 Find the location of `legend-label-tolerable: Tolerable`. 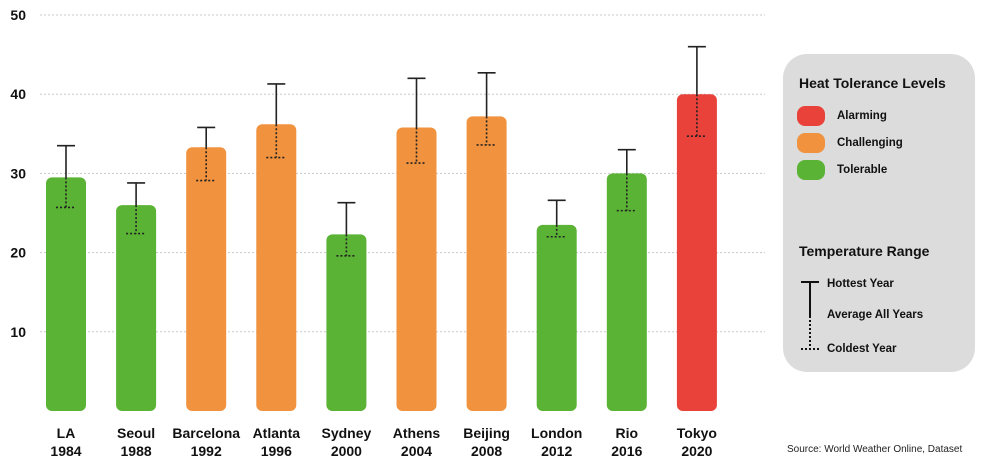

legend-label-tolerable: Tolerable is located at coordinates (862, 170).